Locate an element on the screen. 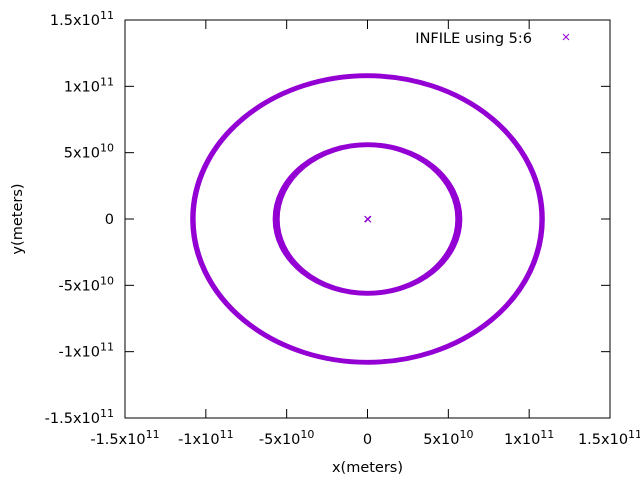 The height and width of the screenshot is (480, 640). y-tick-mantissa: 0 is located at coordinates (109, 220).